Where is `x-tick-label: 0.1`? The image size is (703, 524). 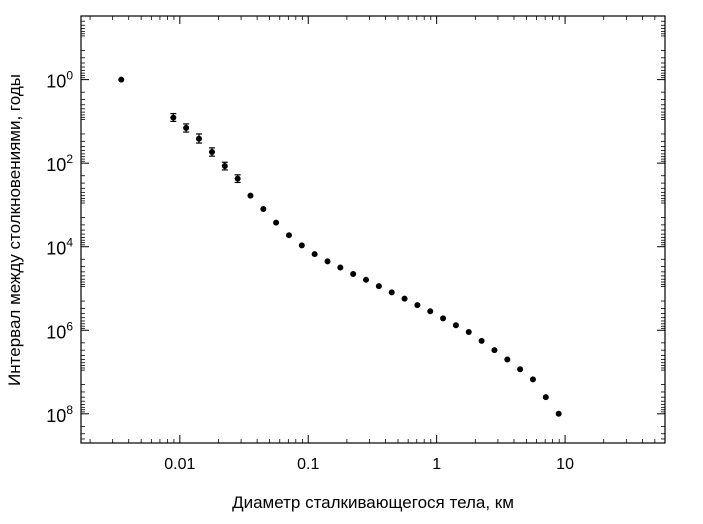 x-tick-label: 0.1 is located at coordinates (308, 464).